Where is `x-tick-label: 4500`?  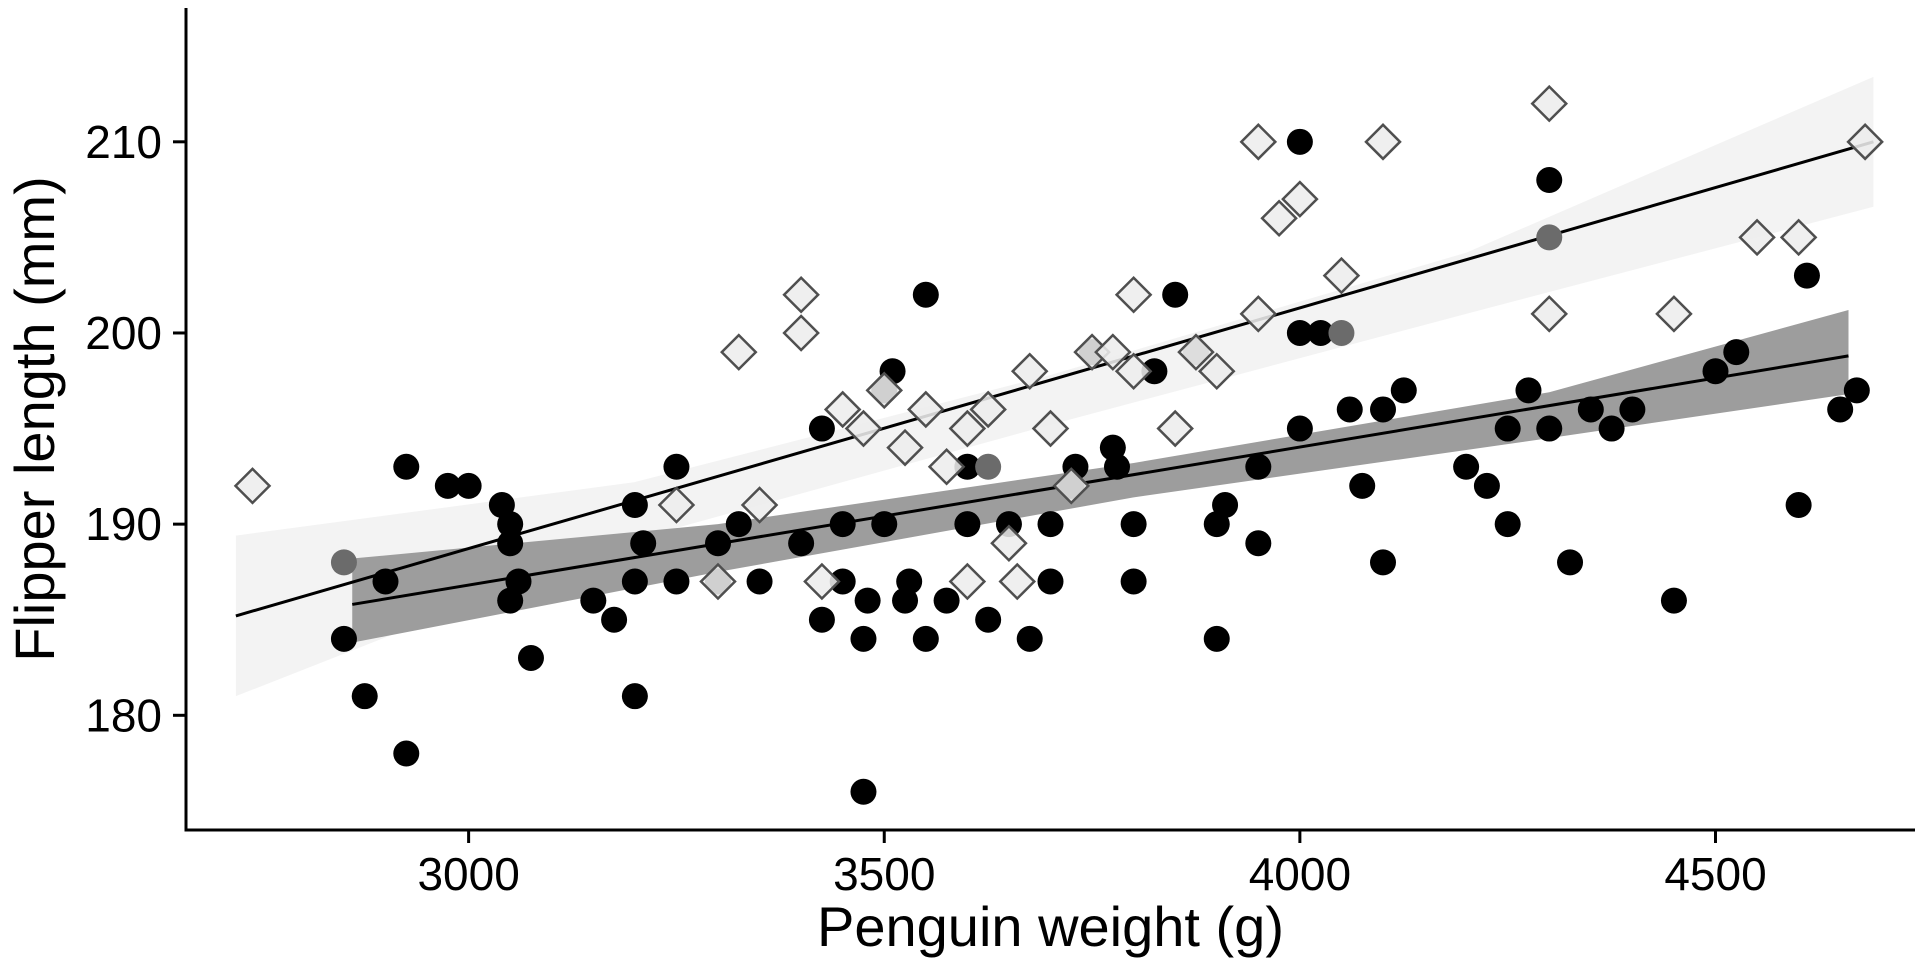 x-tick-label: 4500 is located at coordinates (1715, 874).